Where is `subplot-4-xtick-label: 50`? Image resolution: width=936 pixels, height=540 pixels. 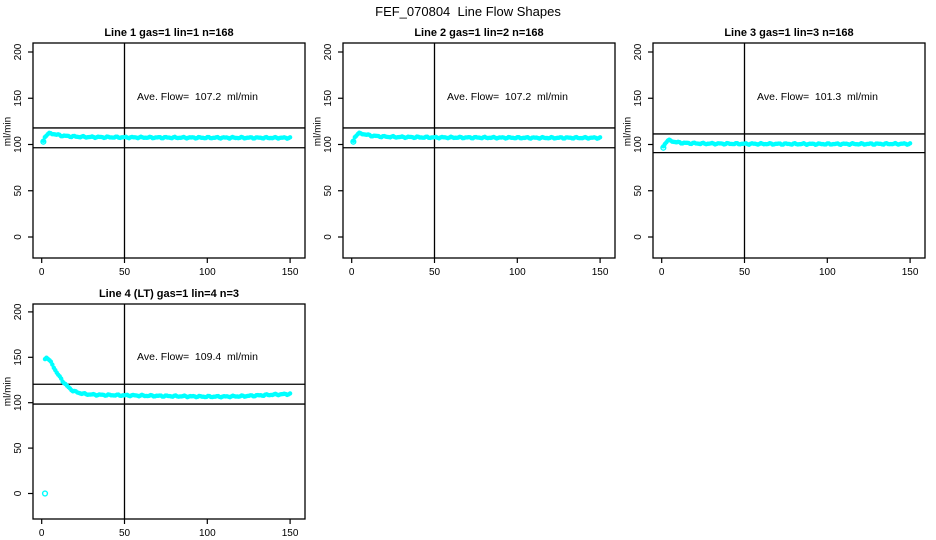 subplot-4-xtick-label: 50 is located at coordinates (125, 533).